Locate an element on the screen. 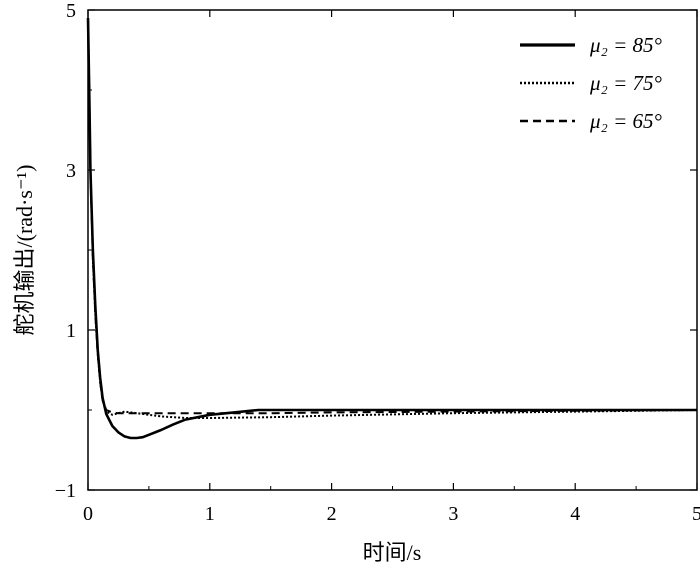  legend: μ₂ = 85° μ₂ = 75° μ₂ = 65° is located at coordinates (591, 83).